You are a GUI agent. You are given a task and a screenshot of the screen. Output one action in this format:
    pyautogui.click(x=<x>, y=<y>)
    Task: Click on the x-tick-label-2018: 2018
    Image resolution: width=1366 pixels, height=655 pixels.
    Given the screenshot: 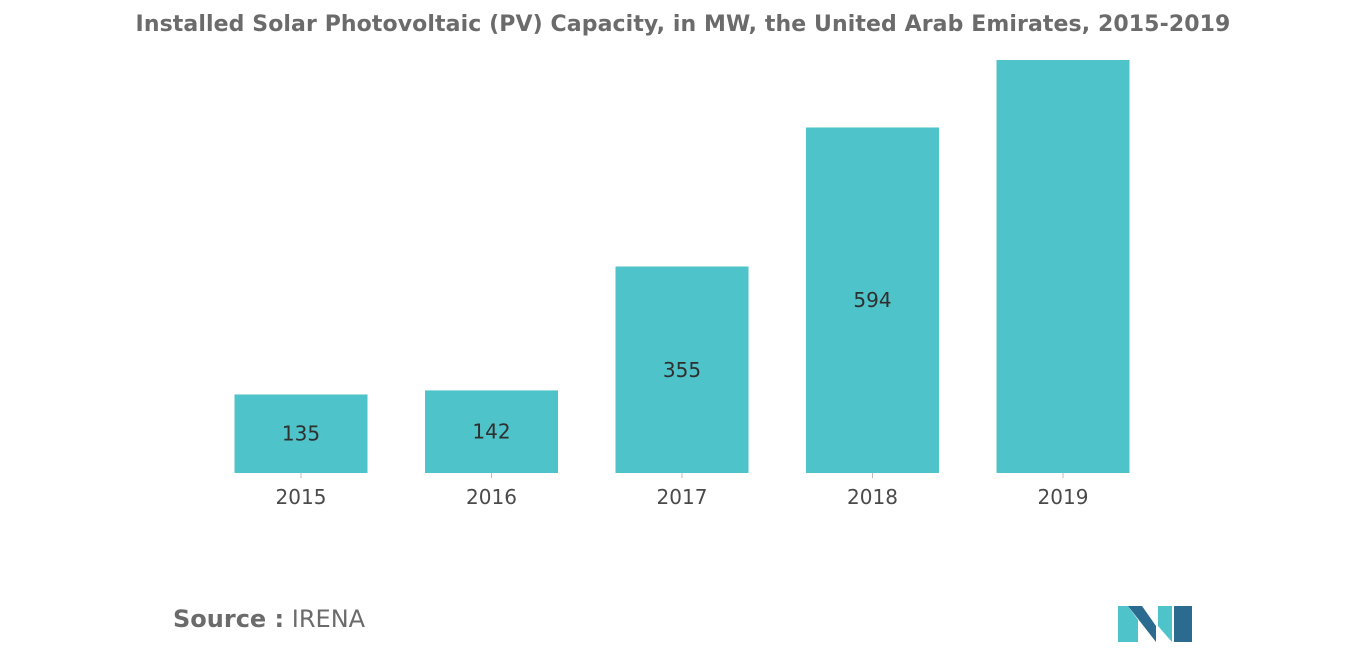 What is the action you would take?
    pyautogui.click(x=872, y=497)
    